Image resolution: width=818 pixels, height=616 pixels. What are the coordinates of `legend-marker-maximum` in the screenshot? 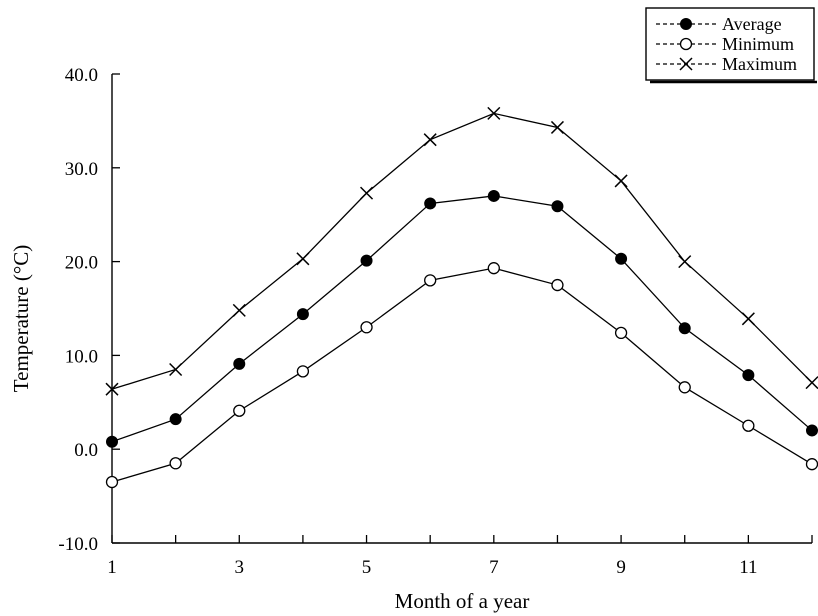 It's located at (686, 64).